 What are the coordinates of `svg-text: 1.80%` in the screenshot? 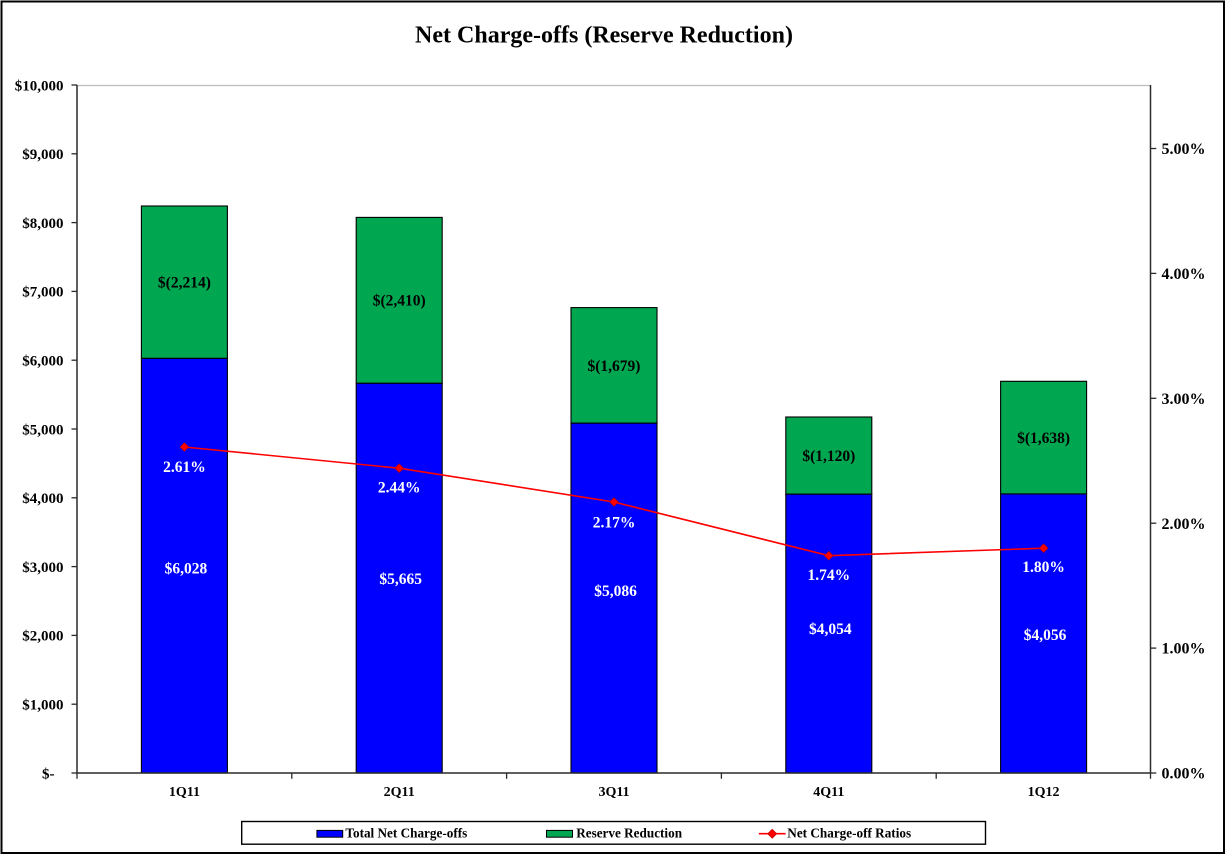 It's located at (1043, 567).